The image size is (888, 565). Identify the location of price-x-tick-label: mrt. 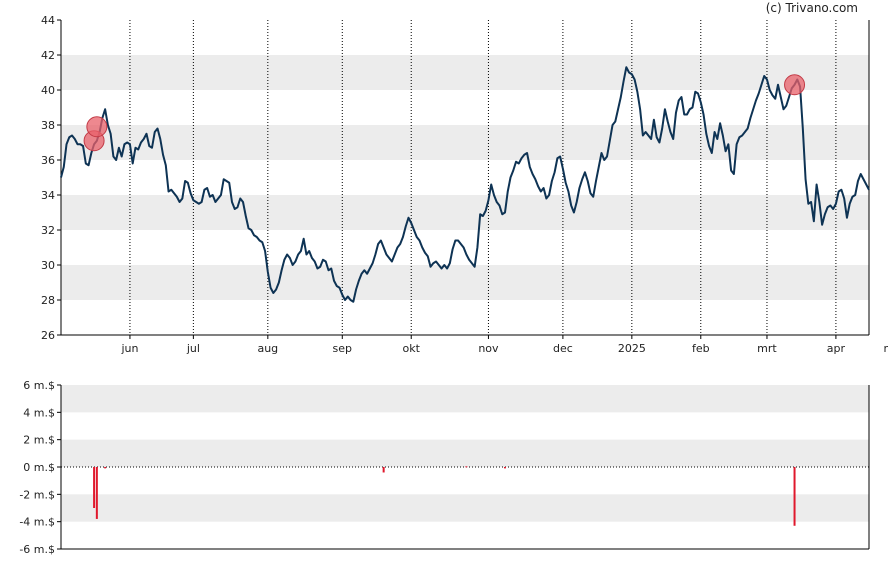
(767, 348).